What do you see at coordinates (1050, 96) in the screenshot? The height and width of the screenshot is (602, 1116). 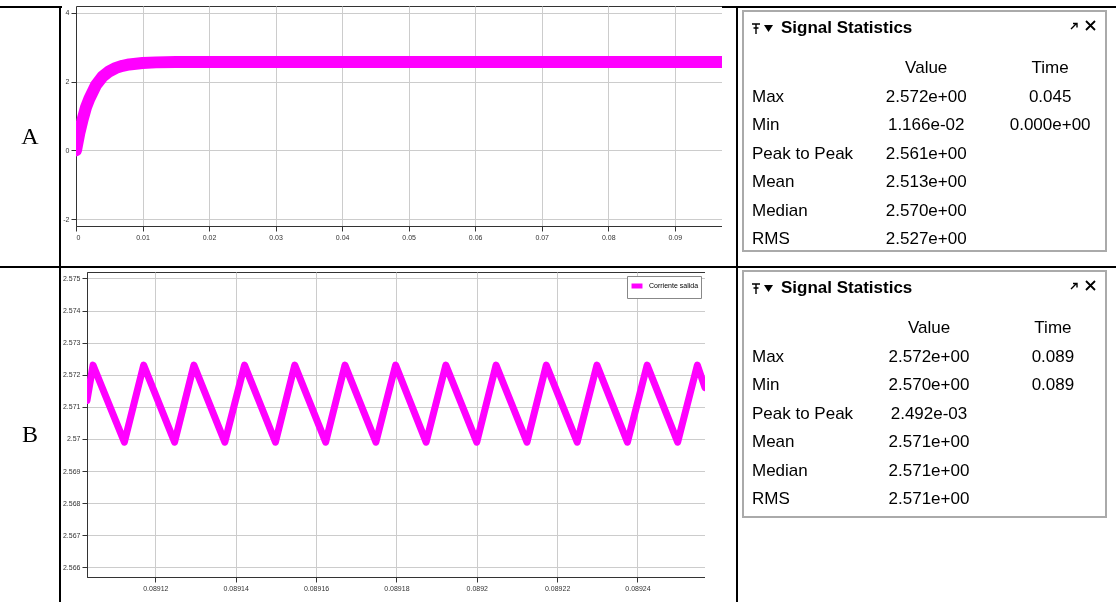 I see `text: 0.045` at bounding box center [1050, 96].